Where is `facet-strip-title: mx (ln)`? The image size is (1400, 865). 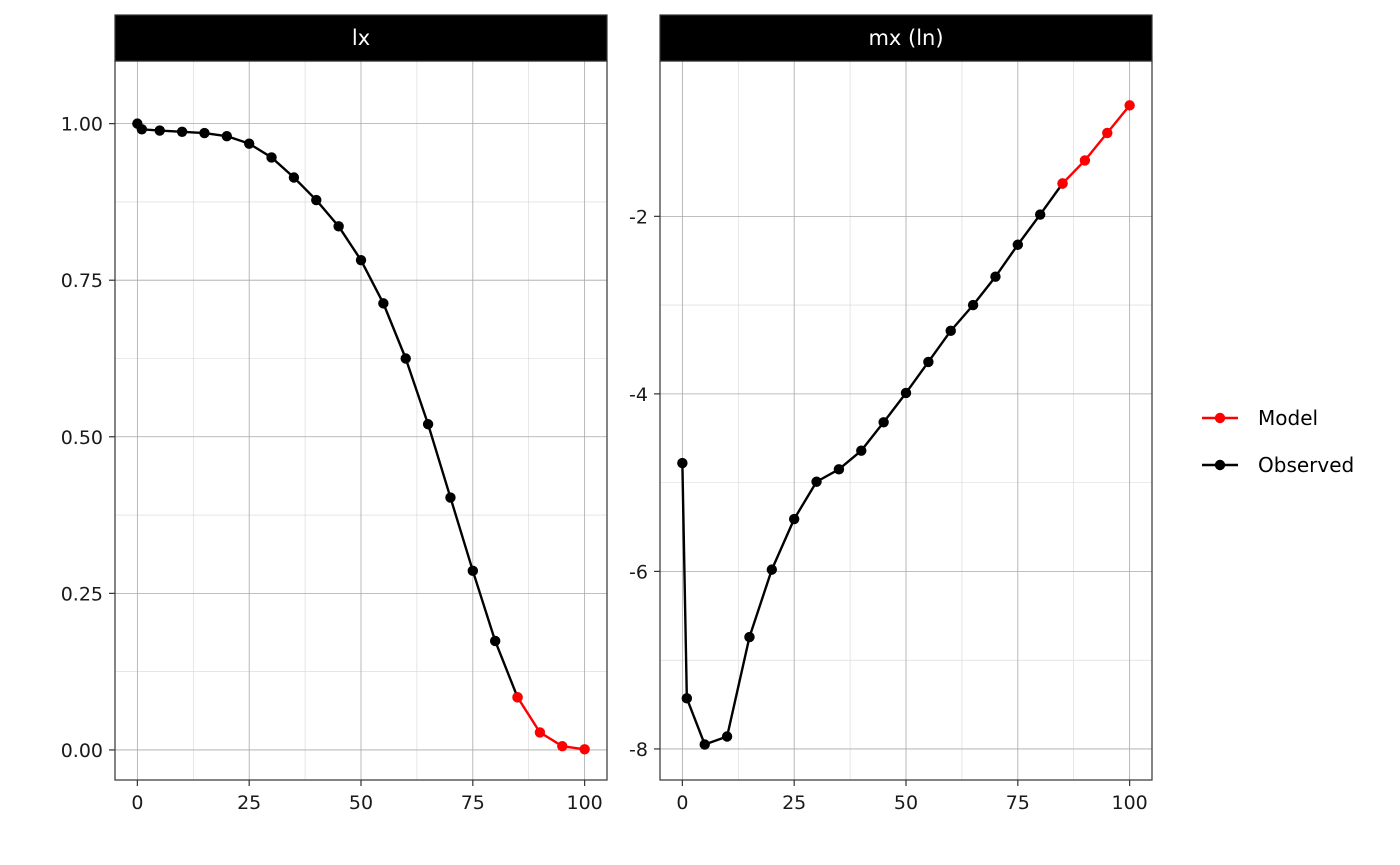
facet-strip-title: mx (ln) is located at coordinates (905, 38).